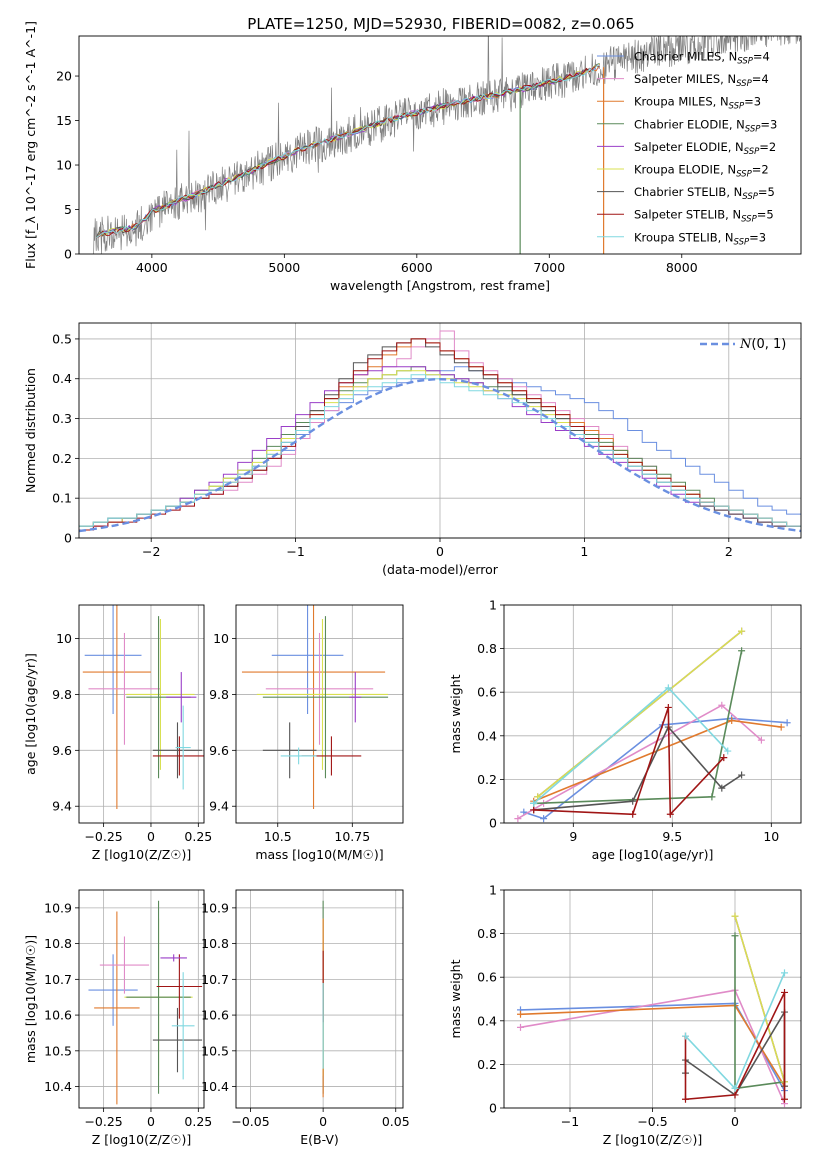 This screenshot has height=1170, width=819. Describe the element at coordinates (151, 551) in the screenshot. I see `x-tick-label: −2` at that location.